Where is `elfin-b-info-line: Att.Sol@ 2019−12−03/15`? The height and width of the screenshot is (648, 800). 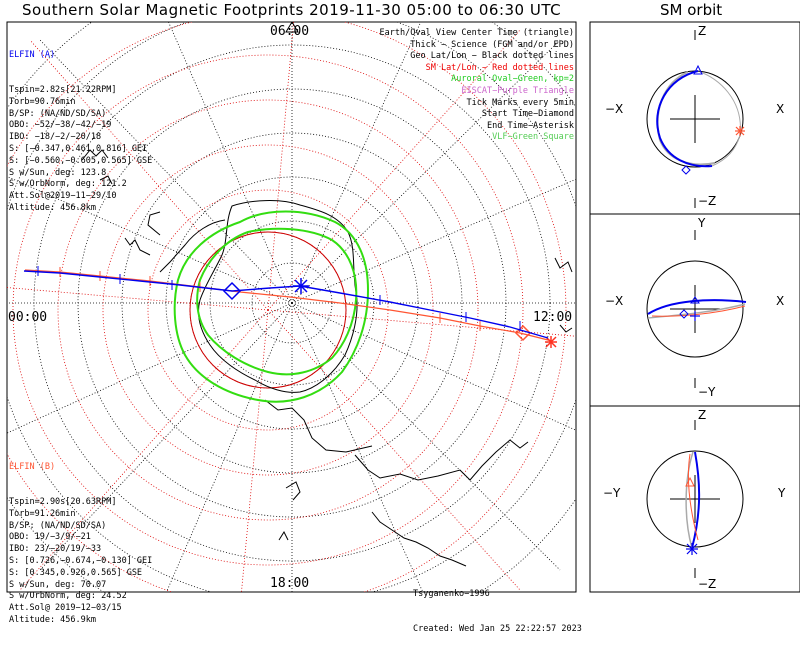
elfin-b-info-line: Att.Sol@ 2019−12−03/15 is located at coordinates (65, 608).